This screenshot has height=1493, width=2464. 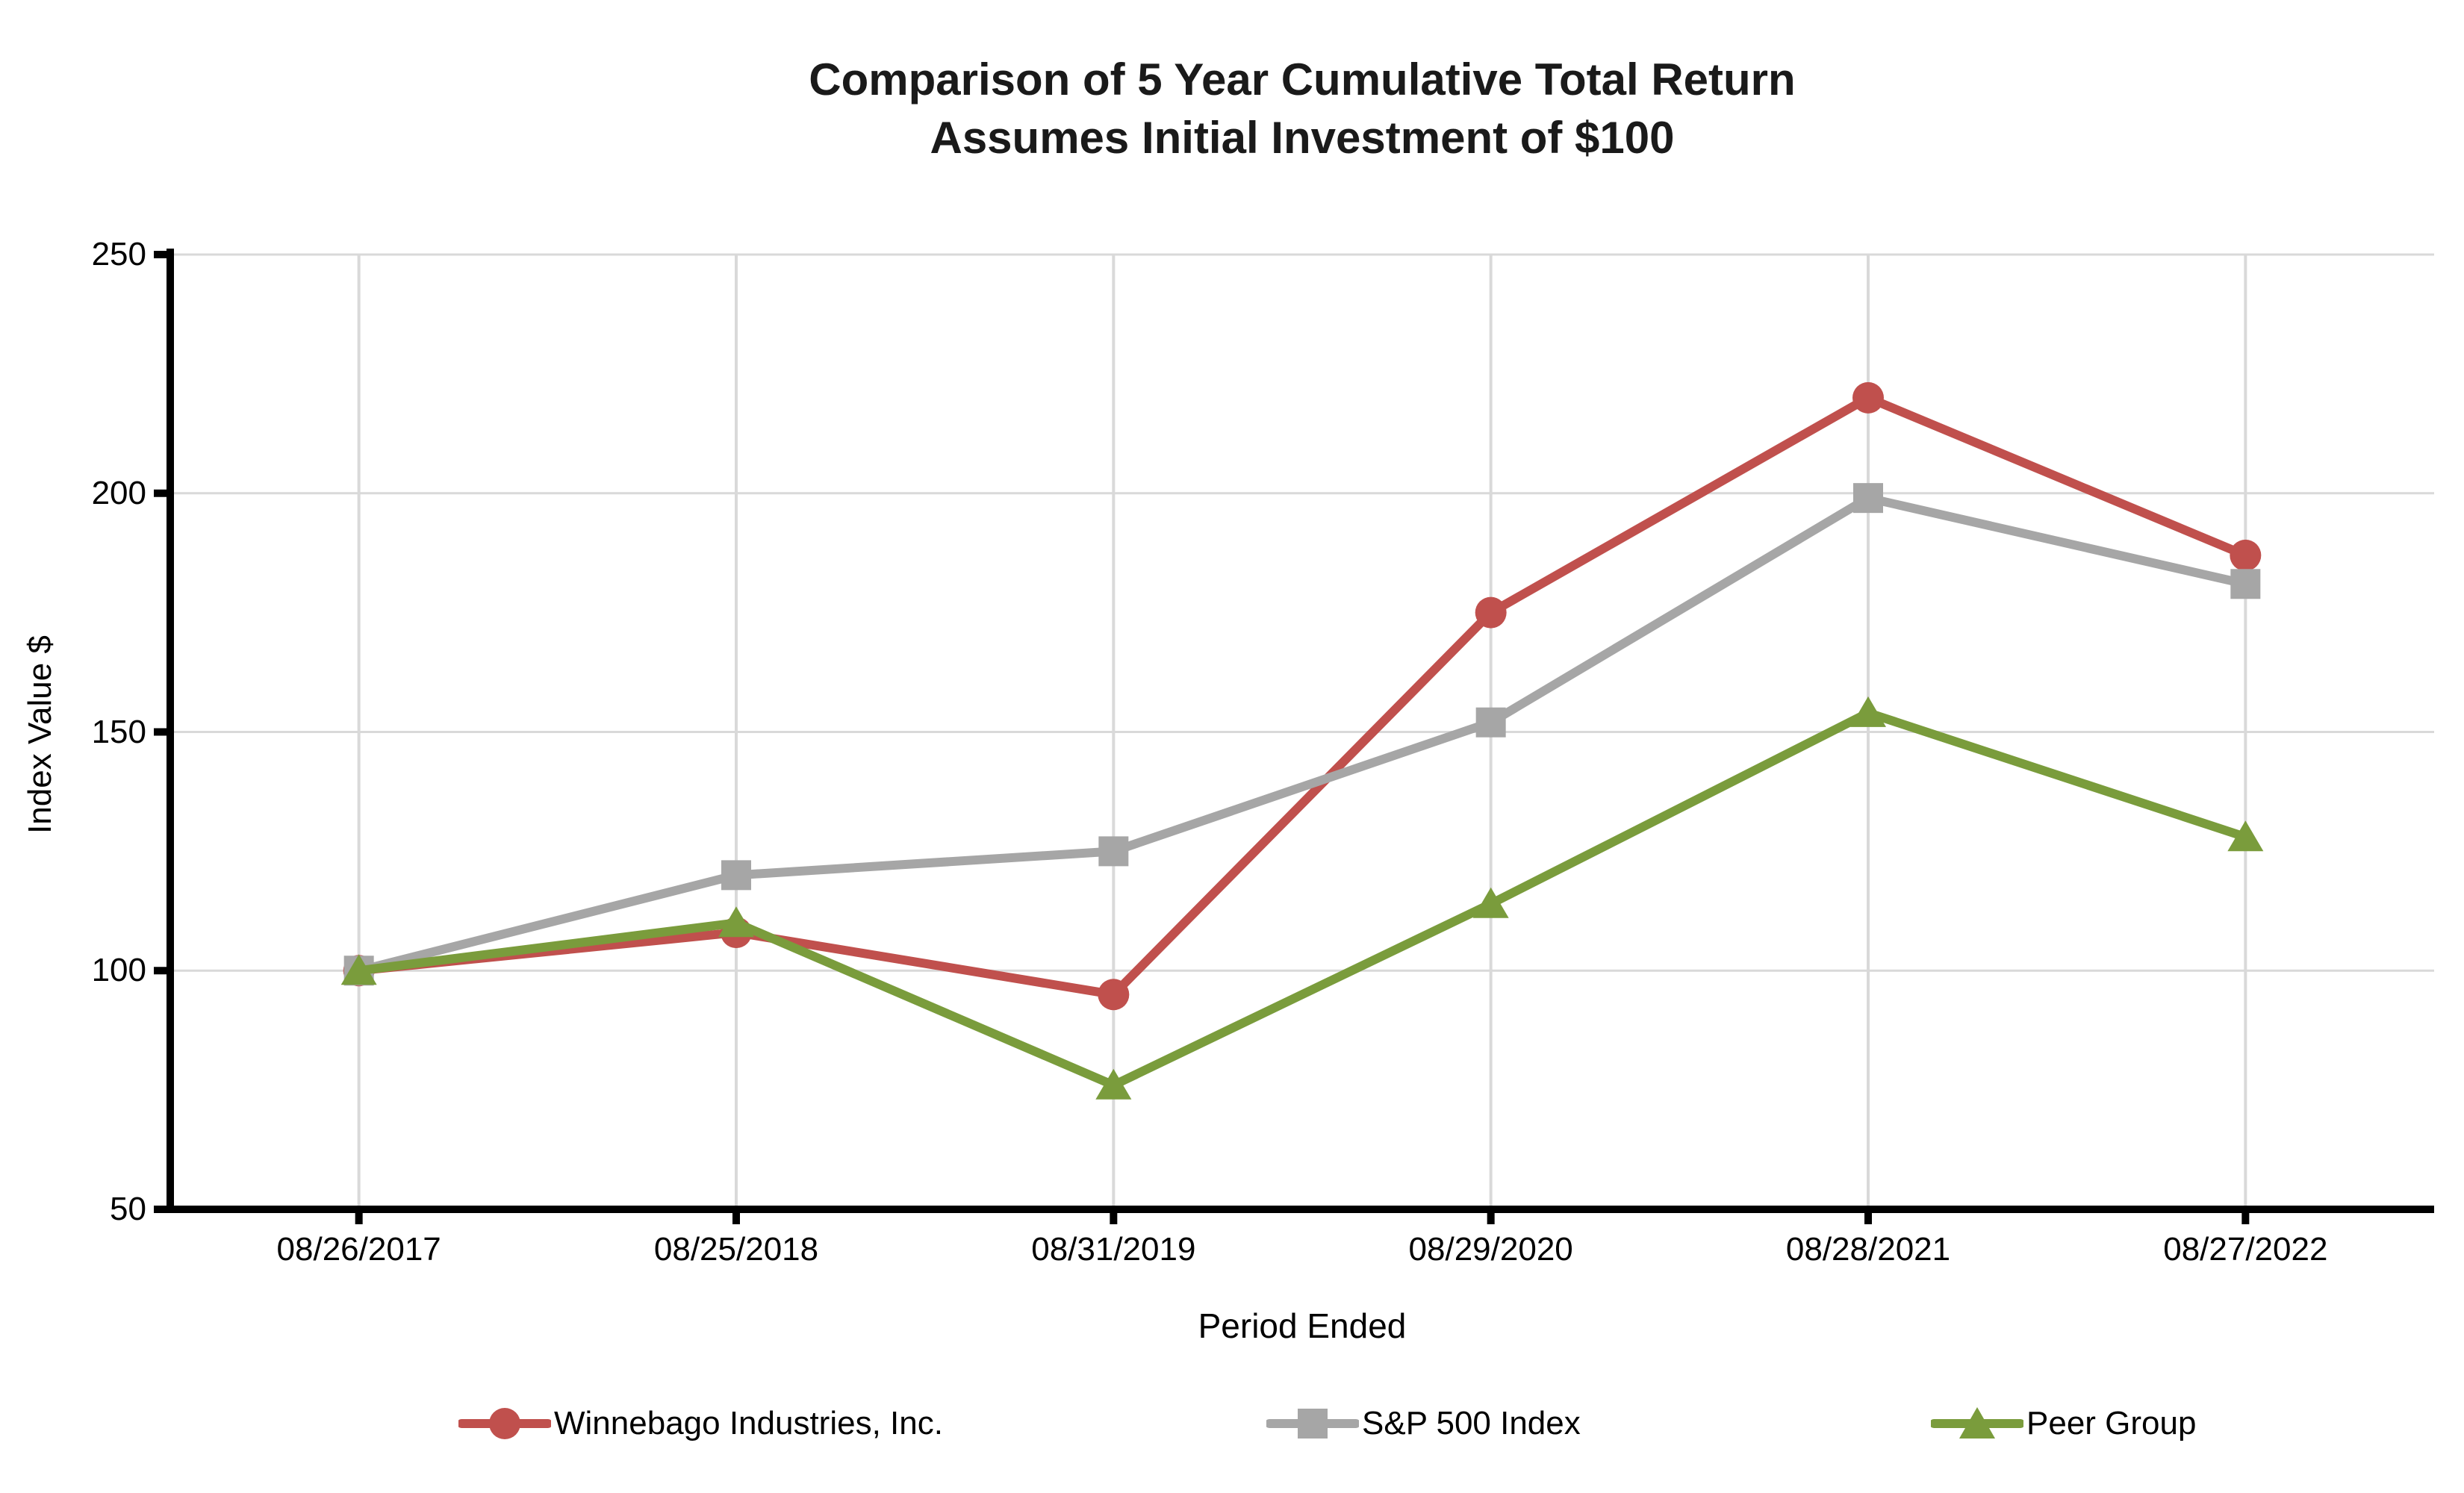 What do you see at coordinates (1490, 1250) in the screenshot?
I see `x-tick-label: 08/29/2020` at bounding box center [1490, 1250].